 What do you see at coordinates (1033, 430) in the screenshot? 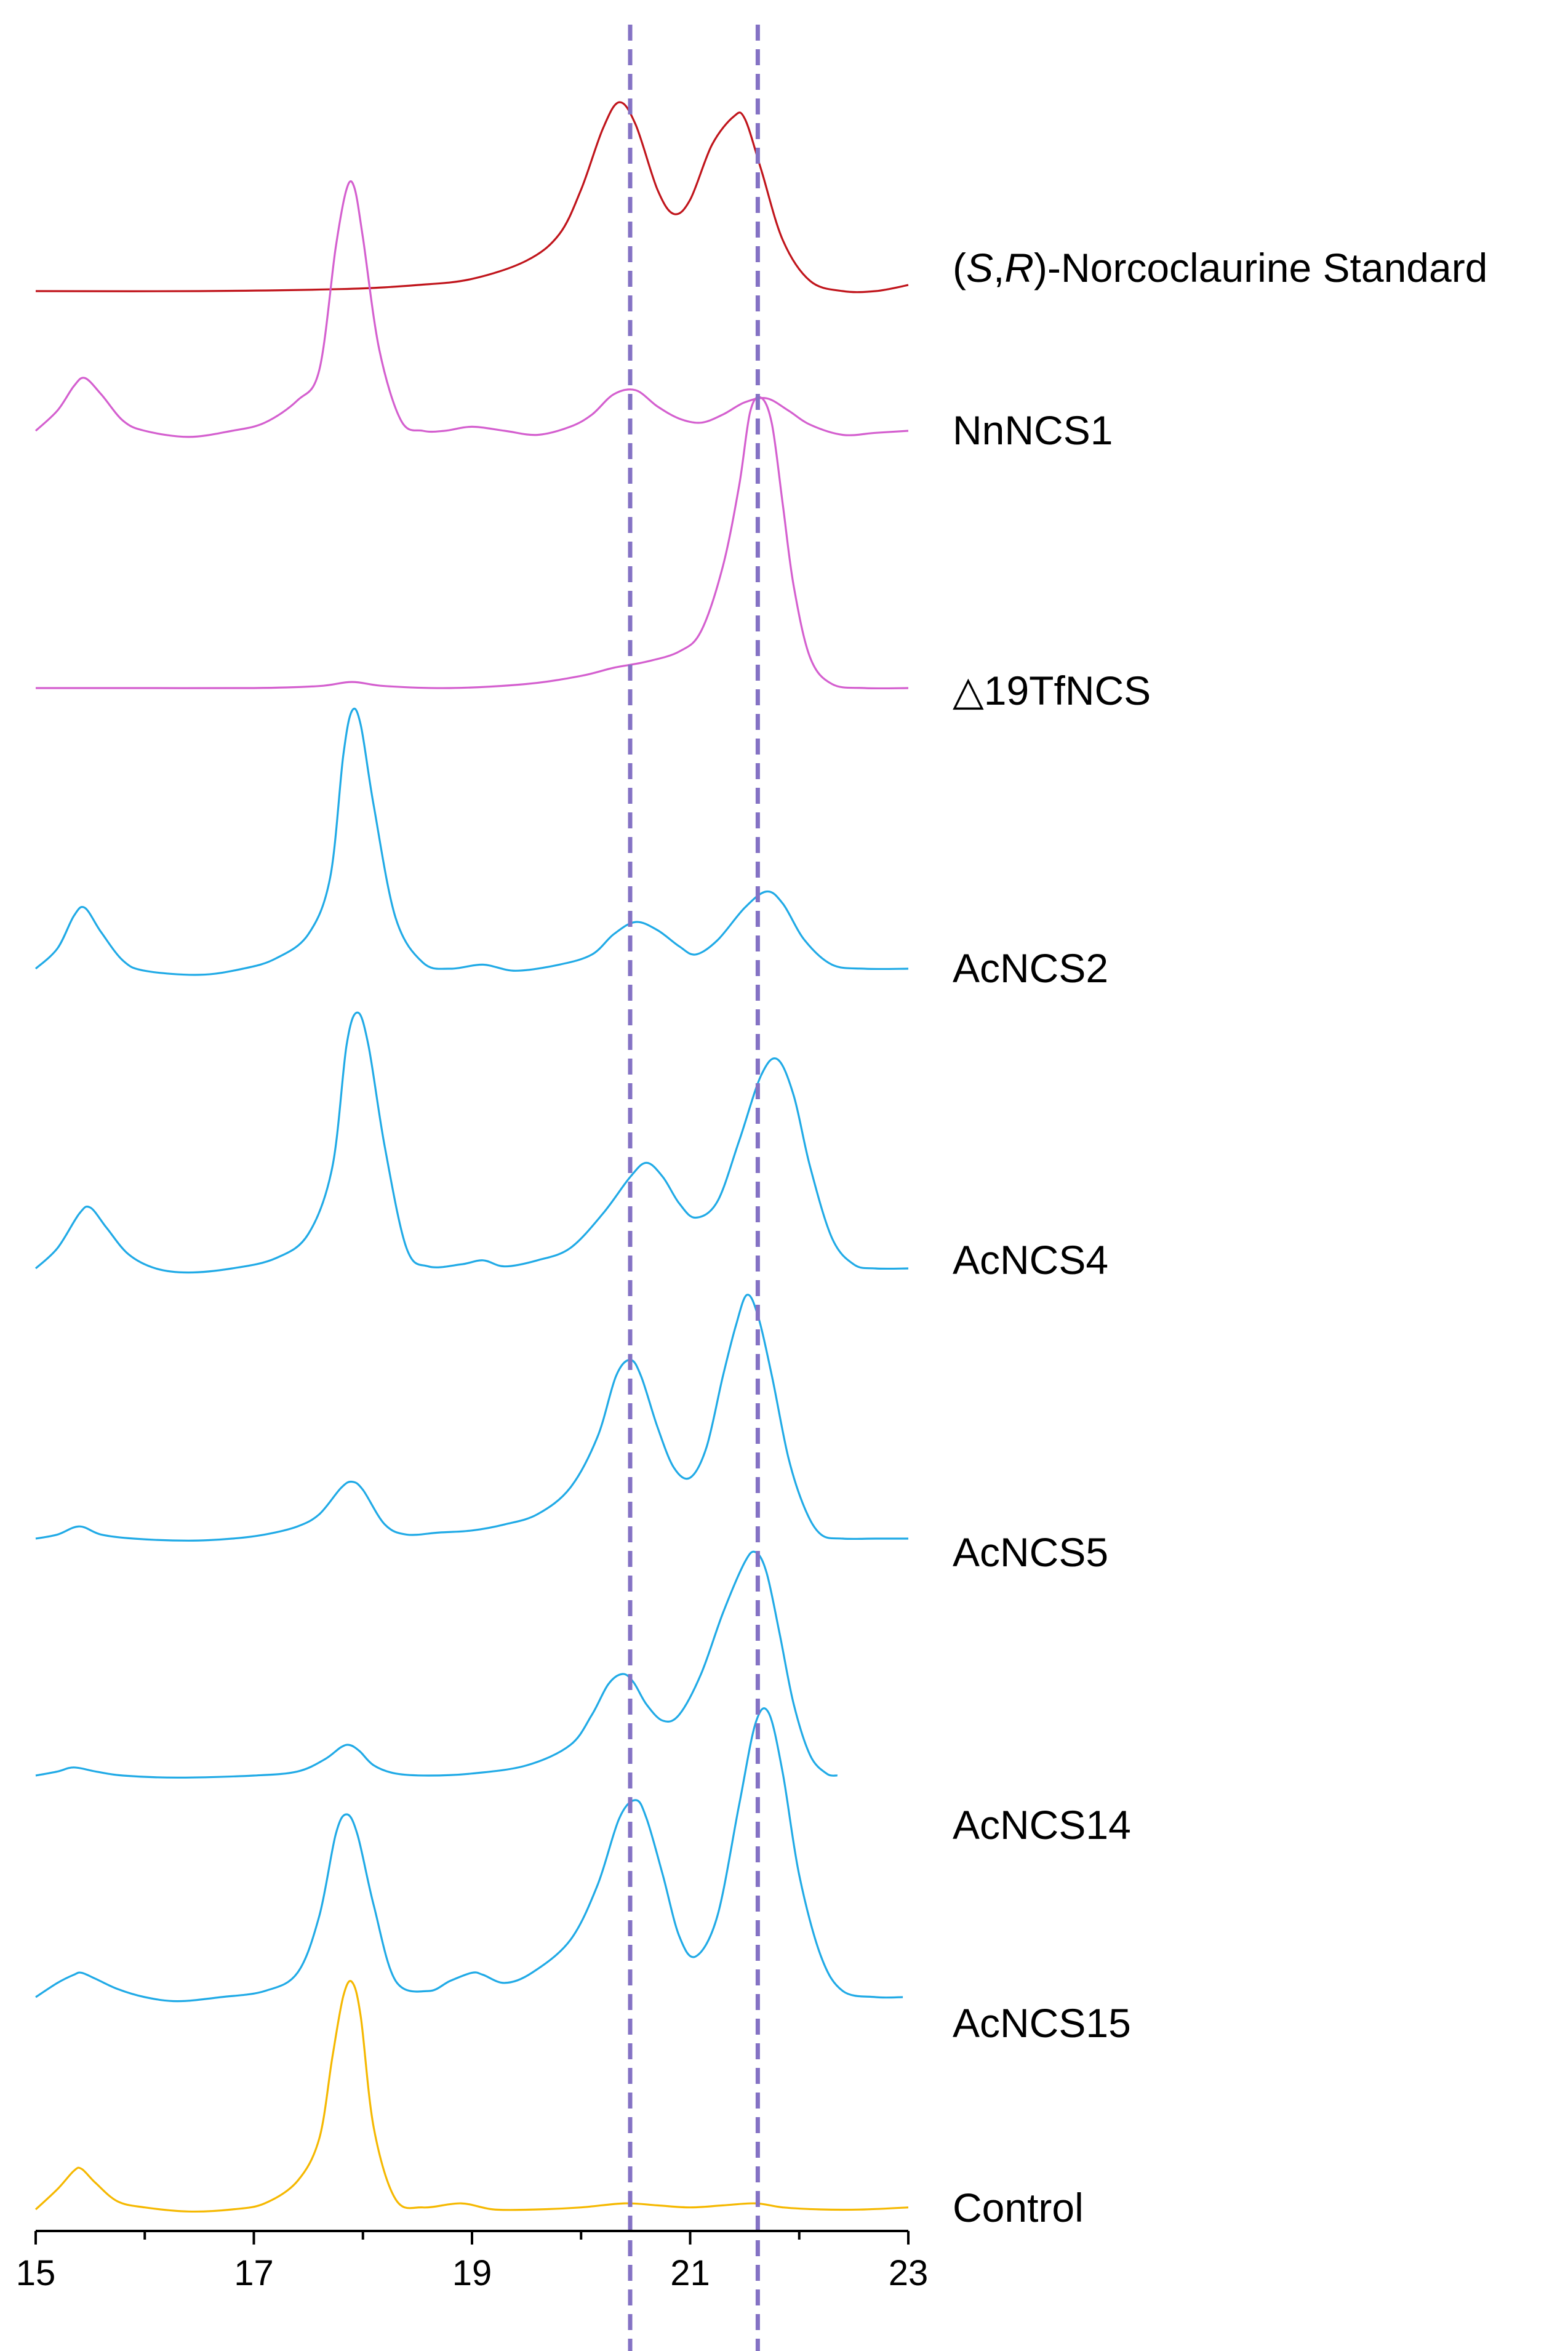
I see `trace-label-2: NnNCS1` at bounding box center [1033, 430].